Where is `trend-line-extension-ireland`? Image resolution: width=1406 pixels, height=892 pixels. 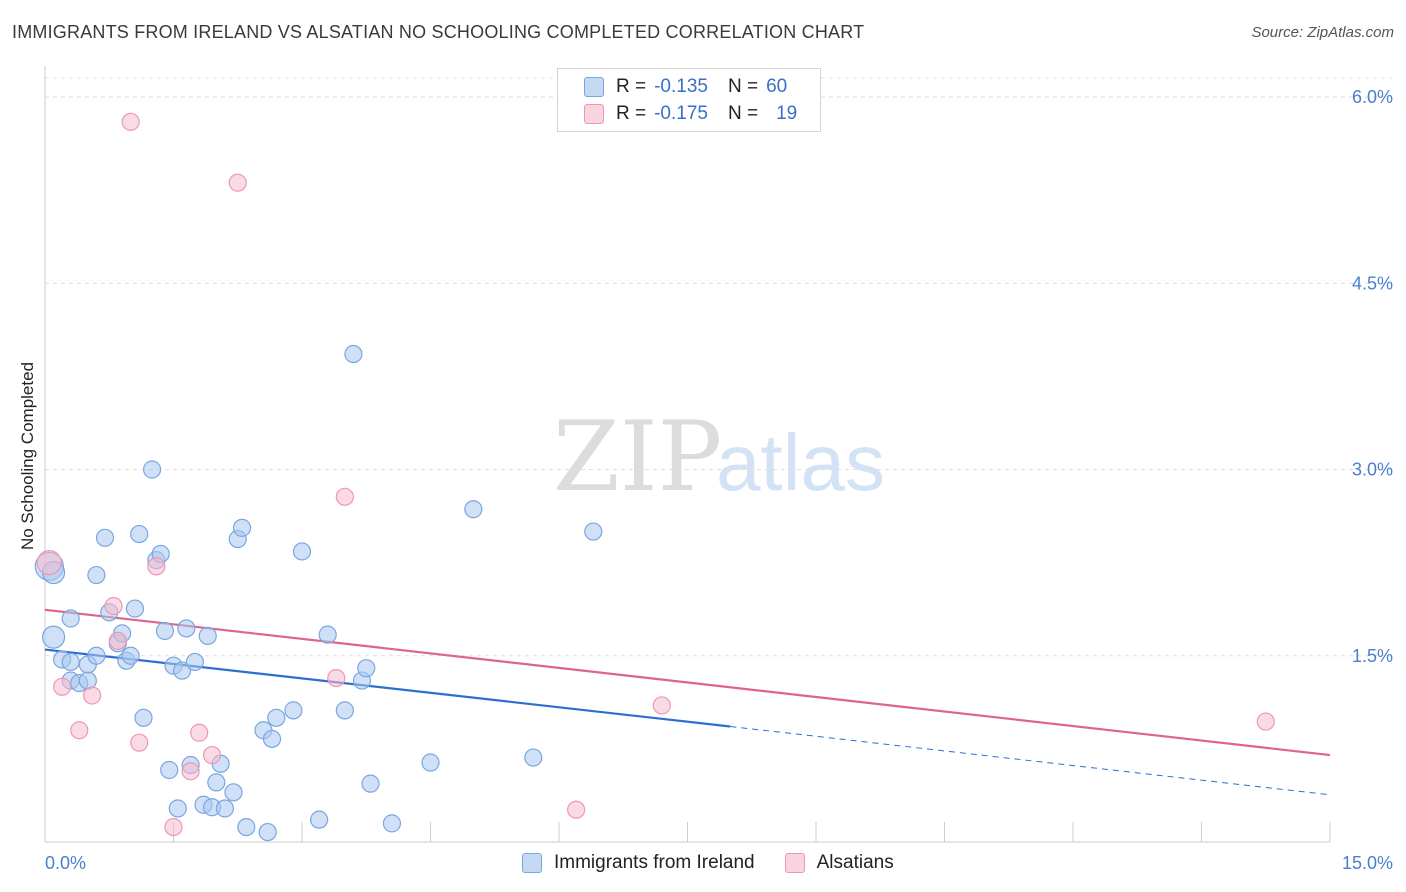
trend-line-extension-ireland is located at coordinates (1030, 761).